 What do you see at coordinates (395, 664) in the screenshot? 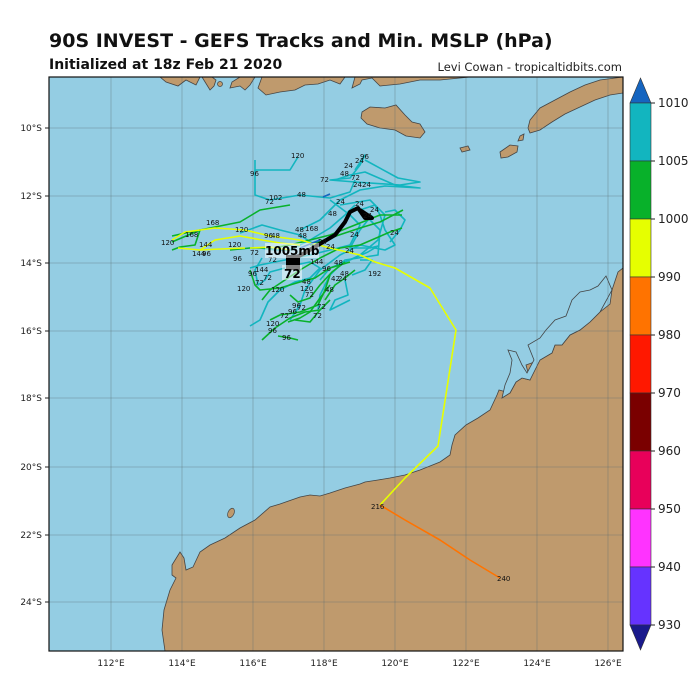
I see `svg-text: 120°E` at bounding box center [395, 664].